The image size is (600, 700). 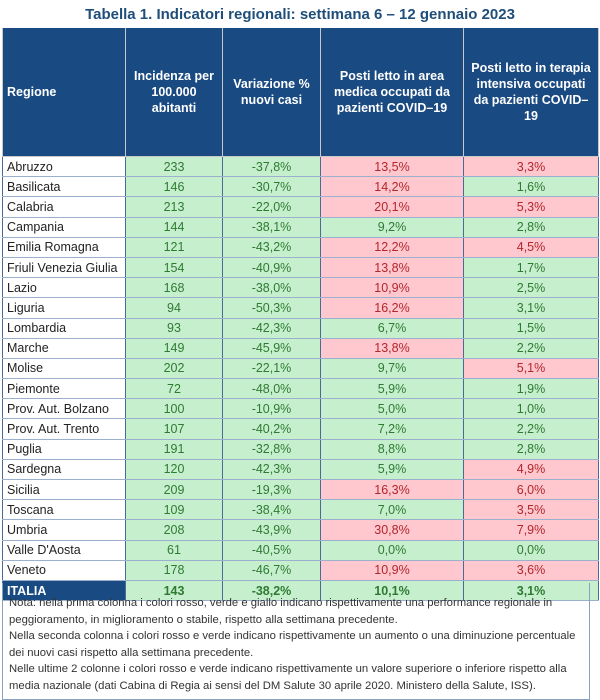 What do you see at coordinates (174, 489) in the screenshot?
I see `cell-incidenza: 209` at bounding box center [174, 489].